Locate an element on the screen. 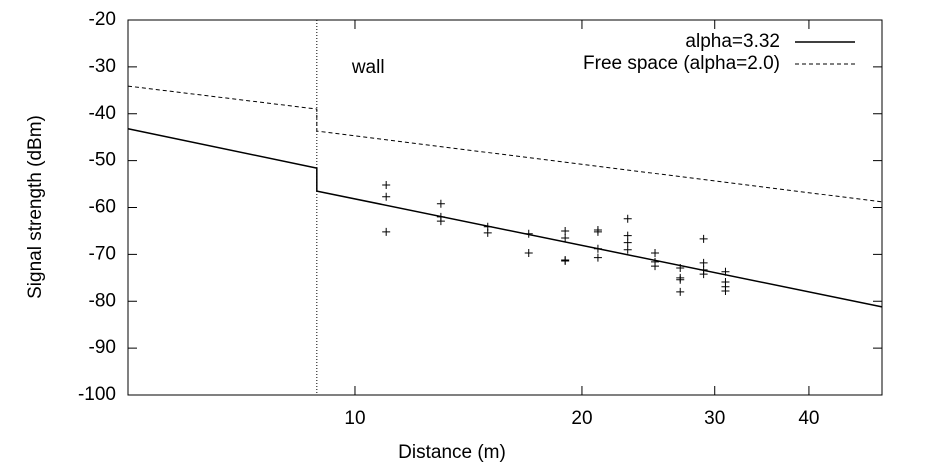 The width and height of the screenshot is (938, 466). legend-label: alpha=3.32 is located at coordinates (732, 41).